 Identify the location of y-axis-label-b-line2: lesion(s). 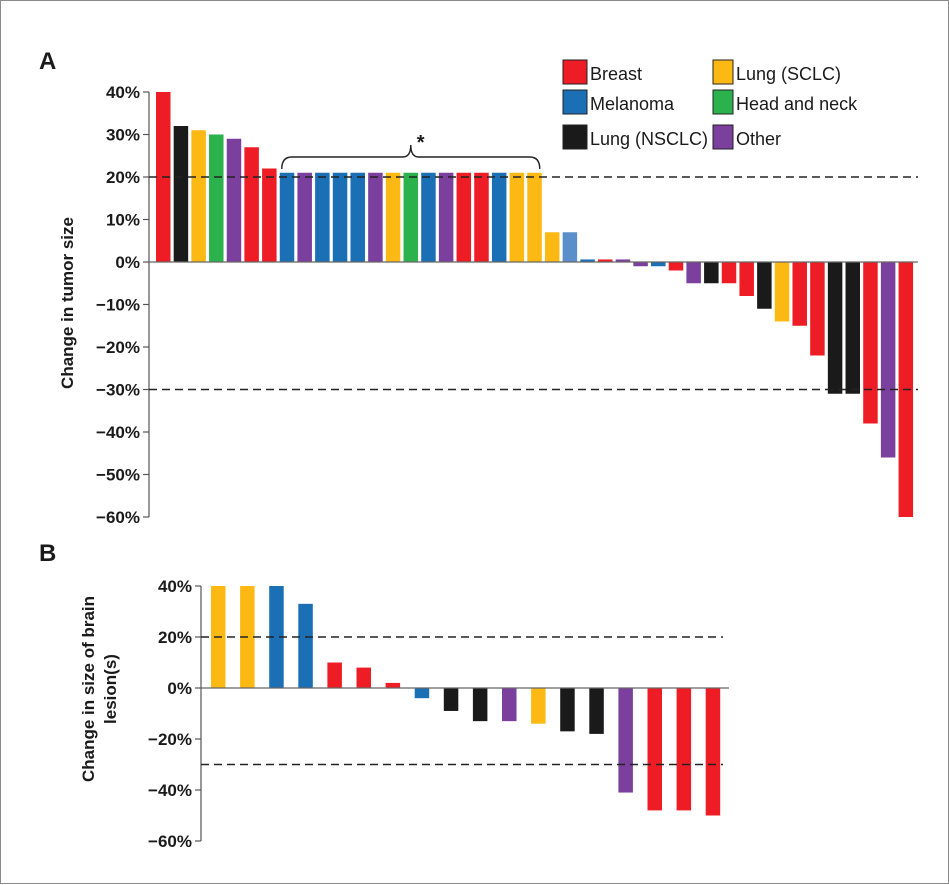
(110, 689).